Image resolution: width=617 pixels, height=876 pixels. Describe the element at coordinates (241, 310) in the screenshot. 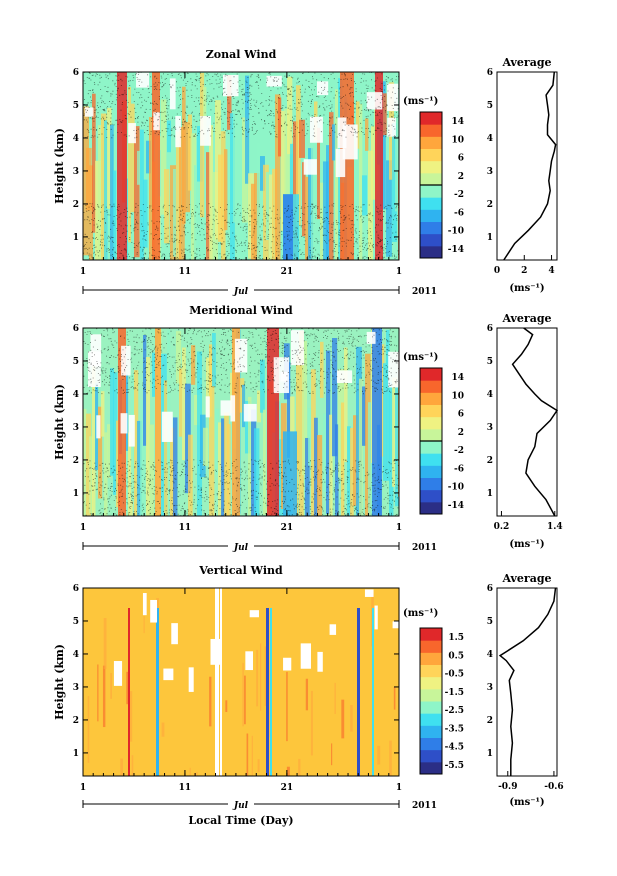

I see `meridional-title: Meridional Wind` at that location.